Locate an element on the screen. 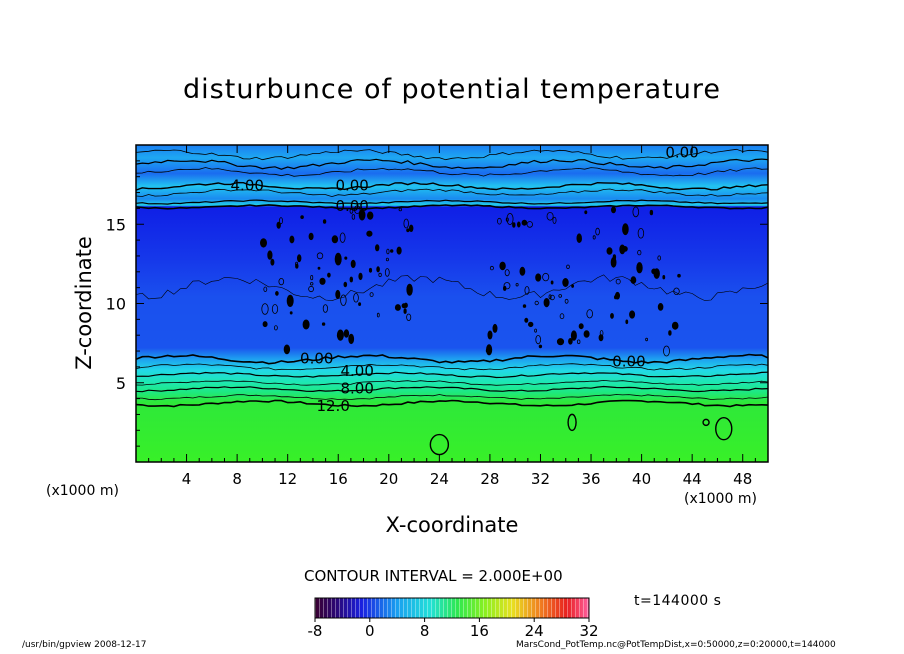 Image resolution: width=904 pixels, height=654 pixels. x-tick-label: 8 is located at coordinates (237, 479).